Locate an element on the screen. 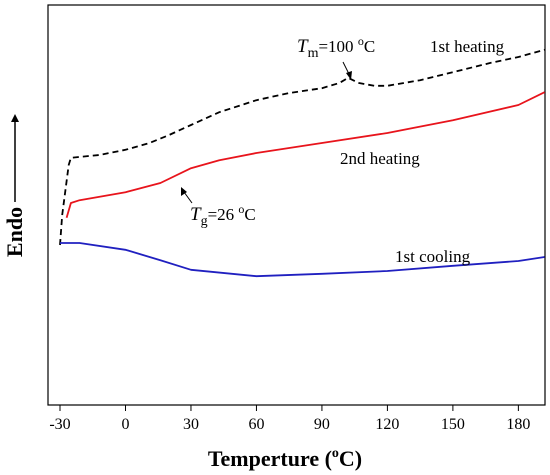  series-label: 2nd heating is located at coordinates (380, 158).